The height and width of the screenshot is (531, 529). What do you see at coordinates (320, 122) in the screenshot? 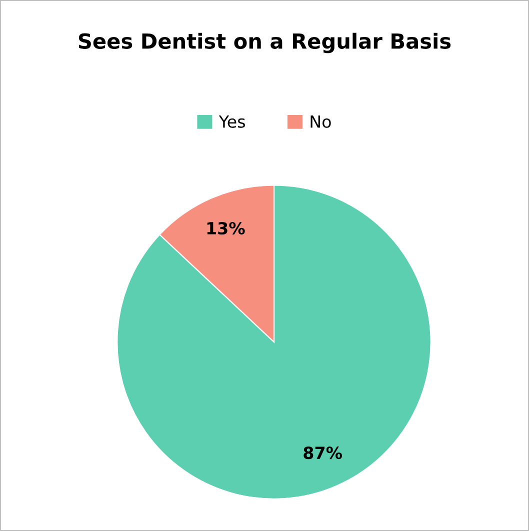
I see `legend-label: No` at bounding box center [320, 122].